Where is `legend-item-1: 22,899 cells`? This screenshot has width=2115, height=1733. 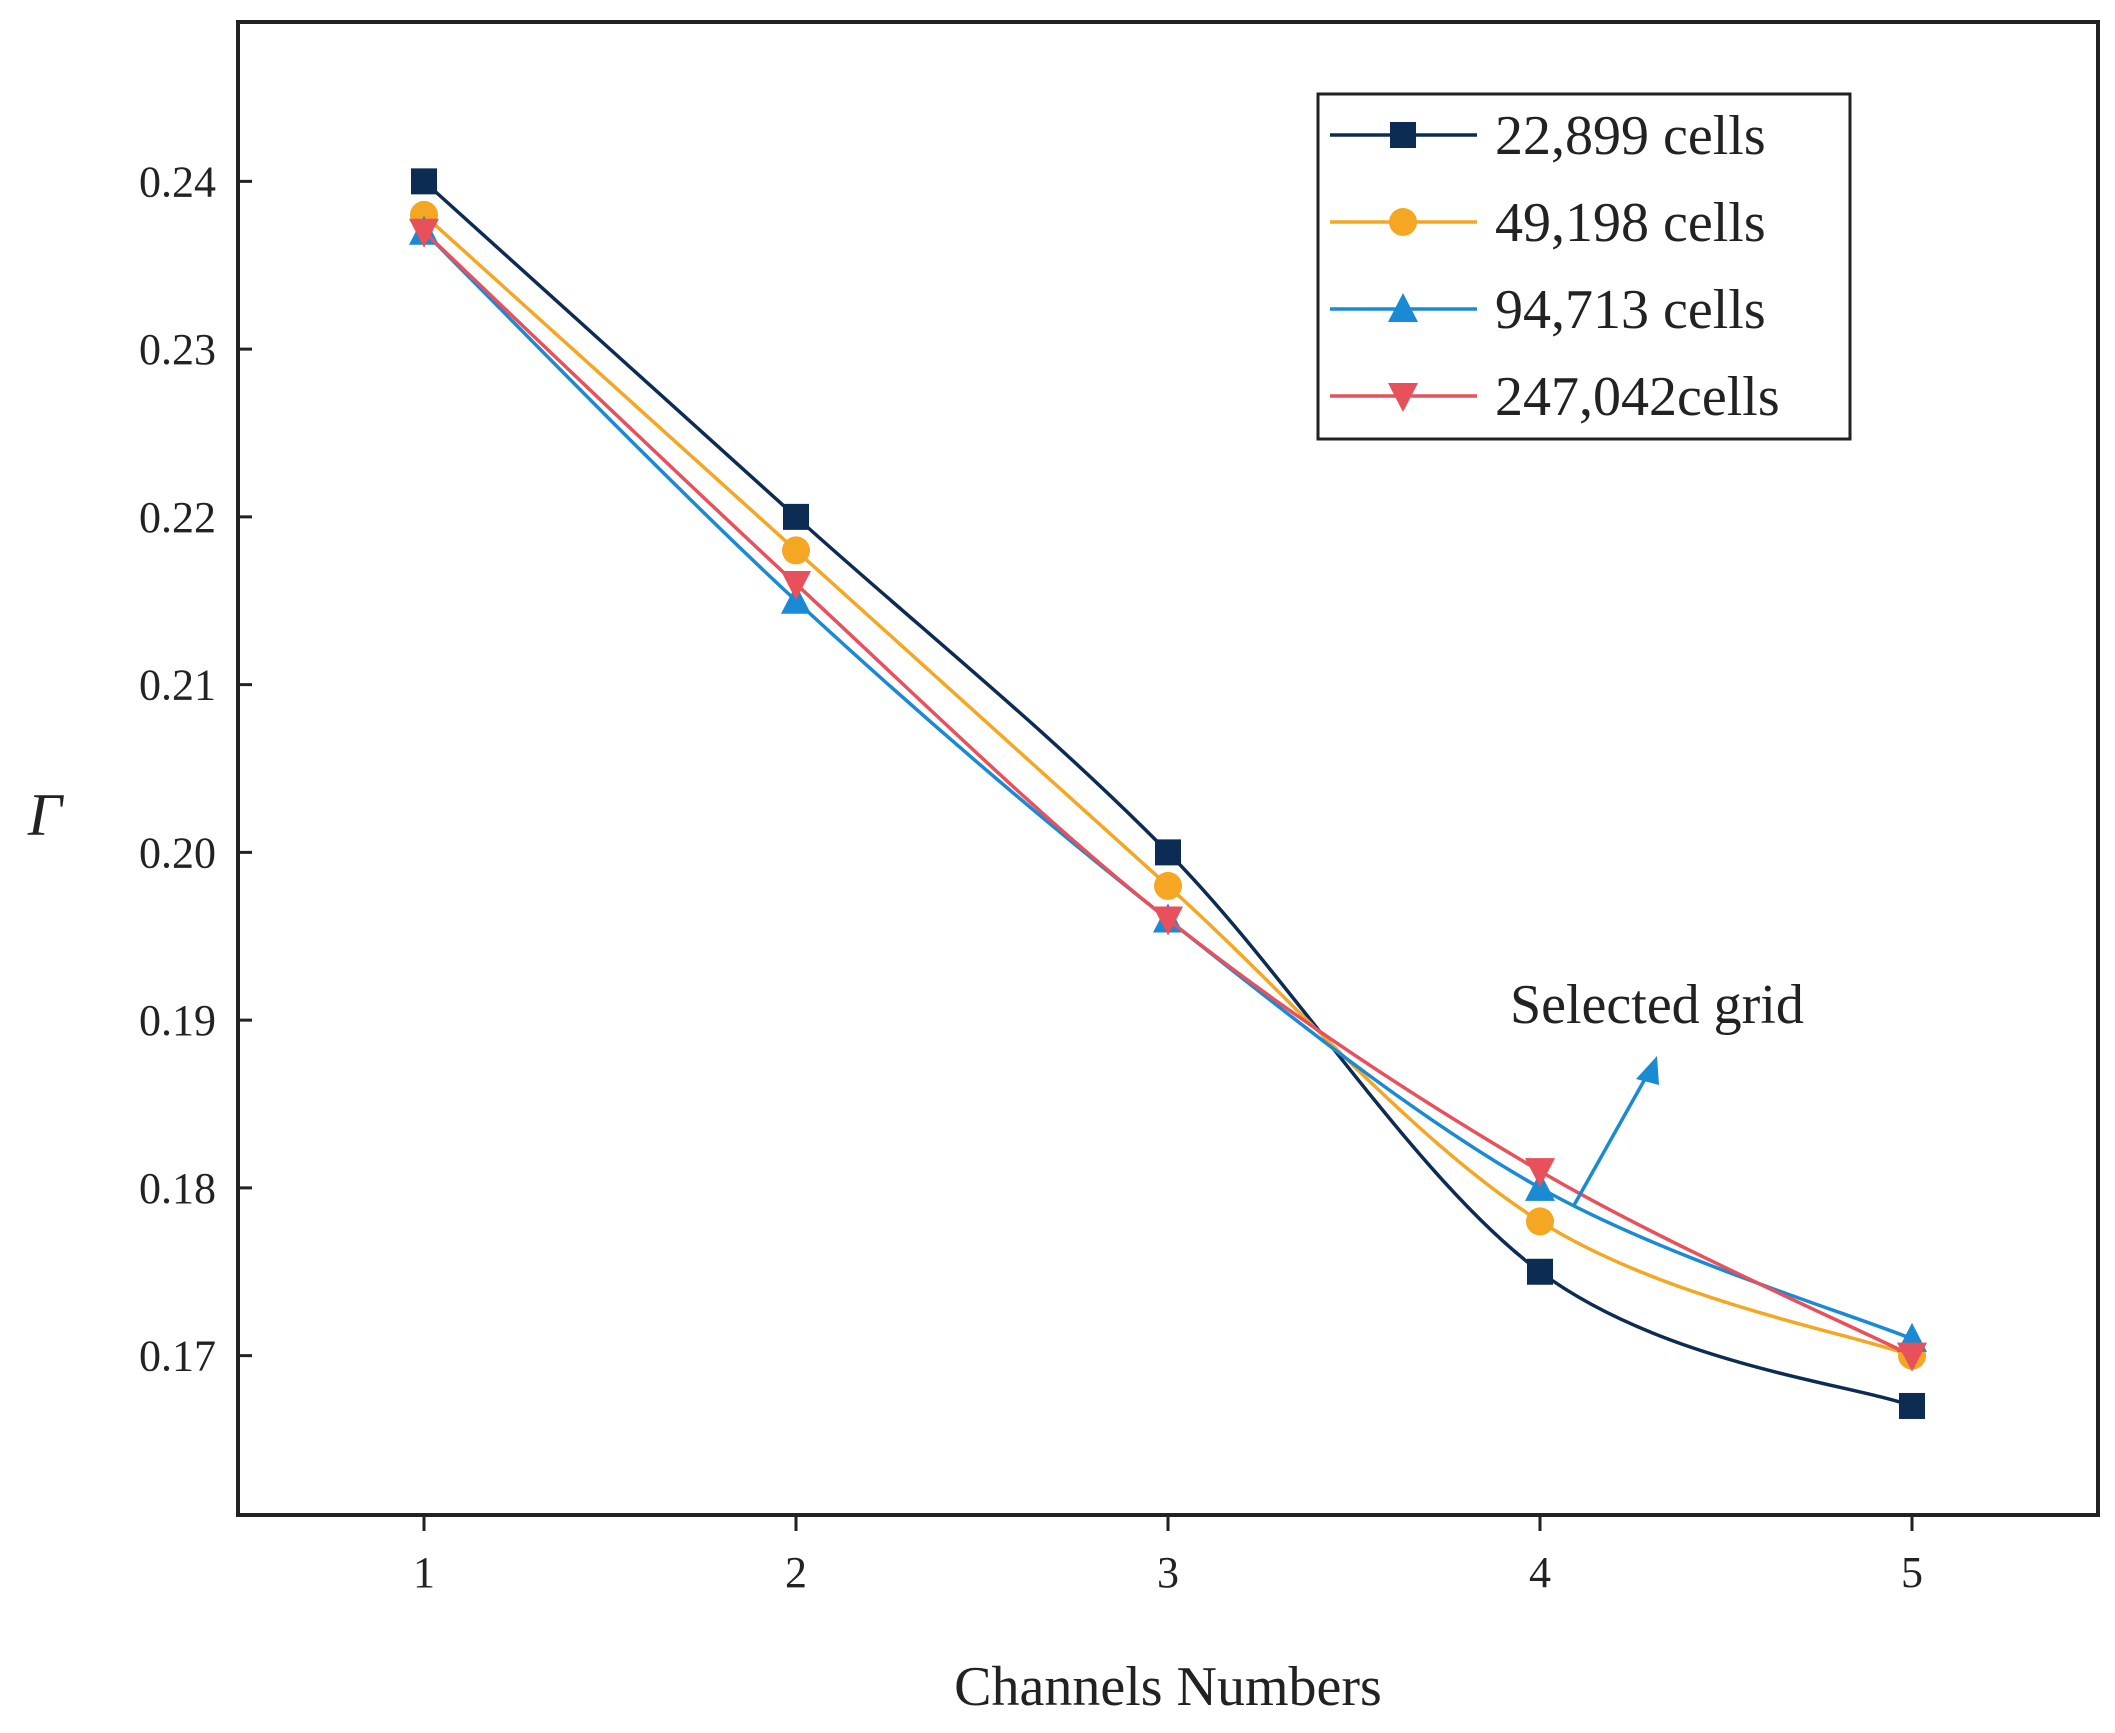 legend-item-1: 22,899 cells is located at coordinates (1548, 136).